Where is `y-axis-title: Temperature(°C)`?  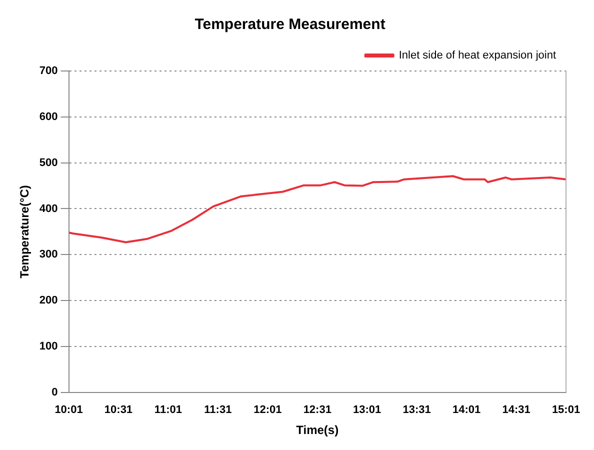 y-axis-title: Temperature(°C) is located at coordinates (25, 231).